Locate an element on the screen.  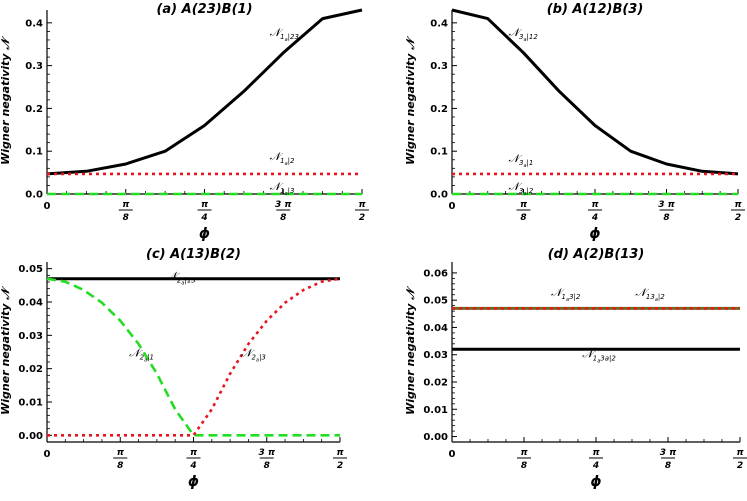
series-annotation: 𝒩1a|2 is located at coordinates (282, 158).